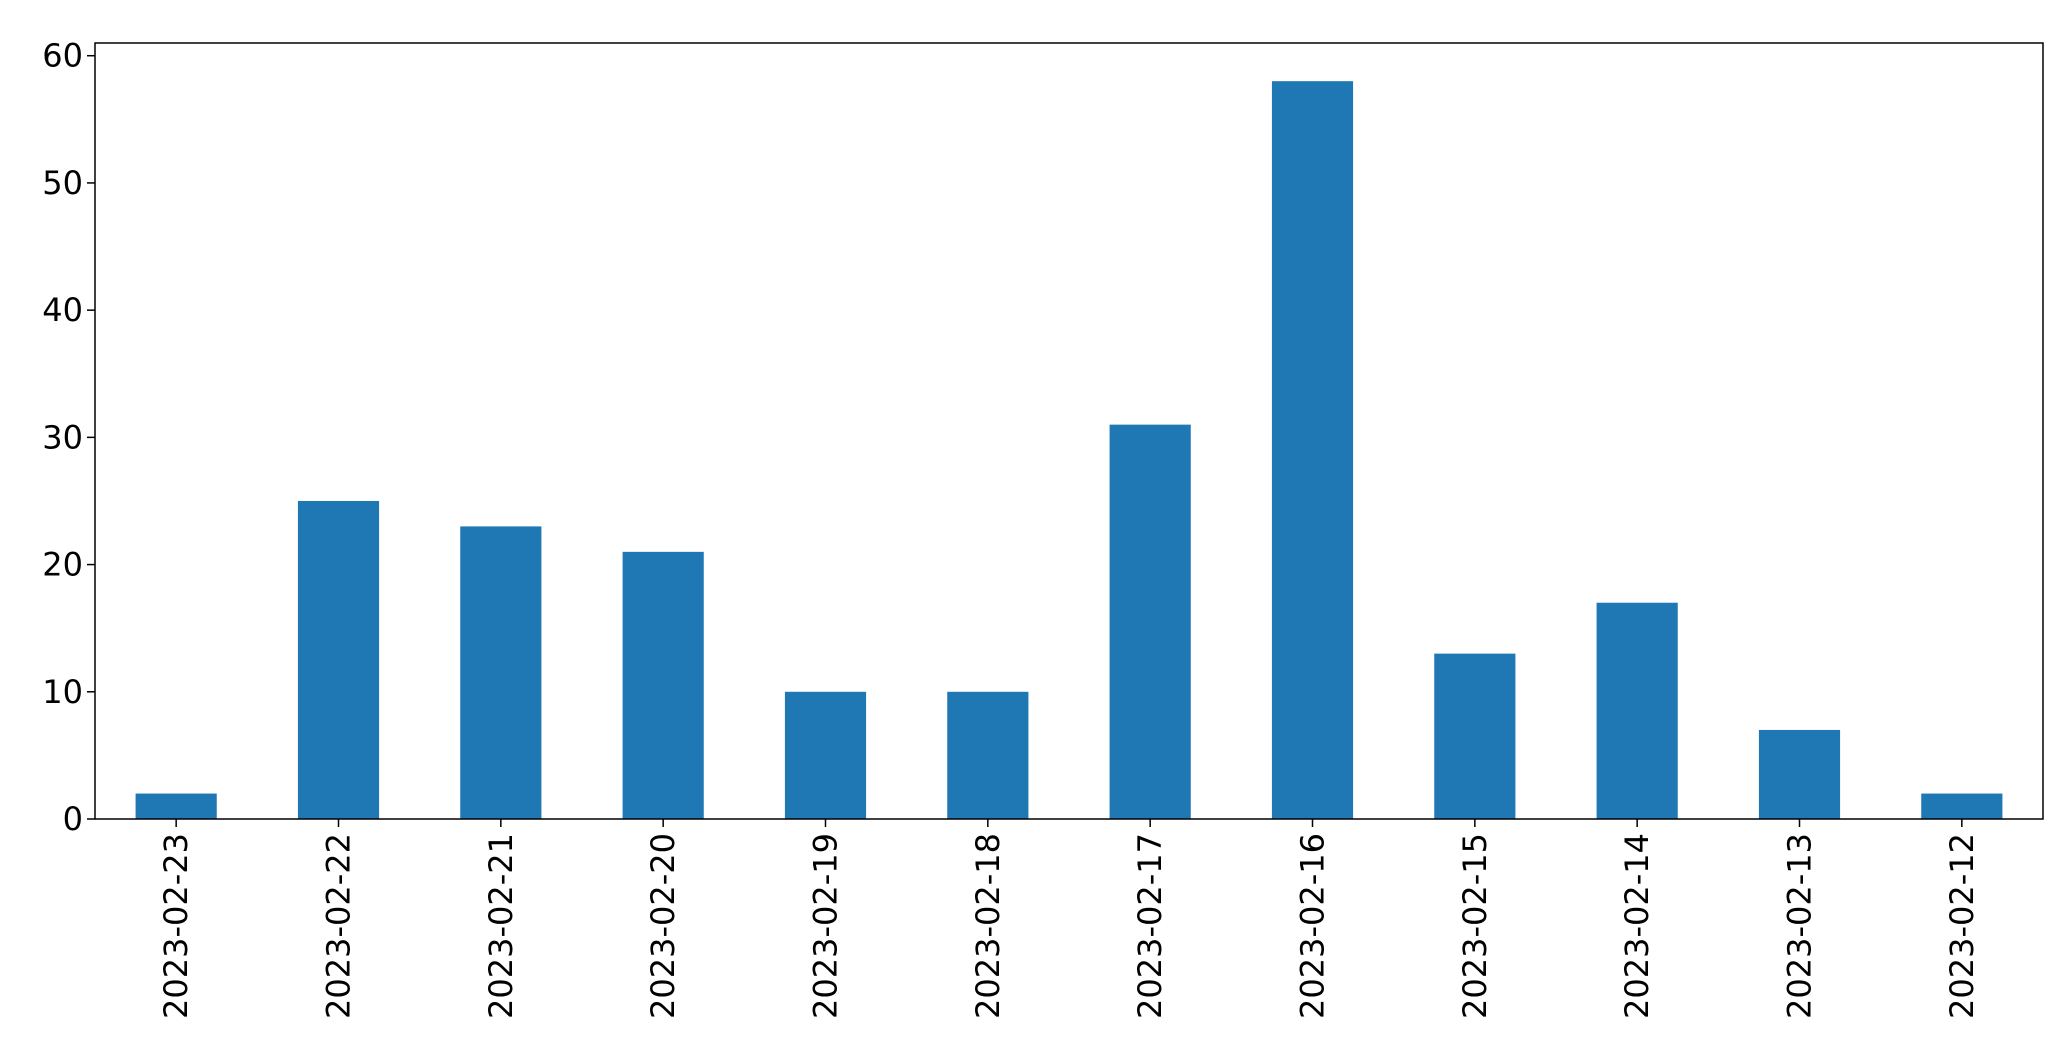 The height and width of the screenshot is (1064, 2071). Describe the element at coordinates (988, 926) in the screenshot. I see `x-tick-label: 2023-02-18` at that location.